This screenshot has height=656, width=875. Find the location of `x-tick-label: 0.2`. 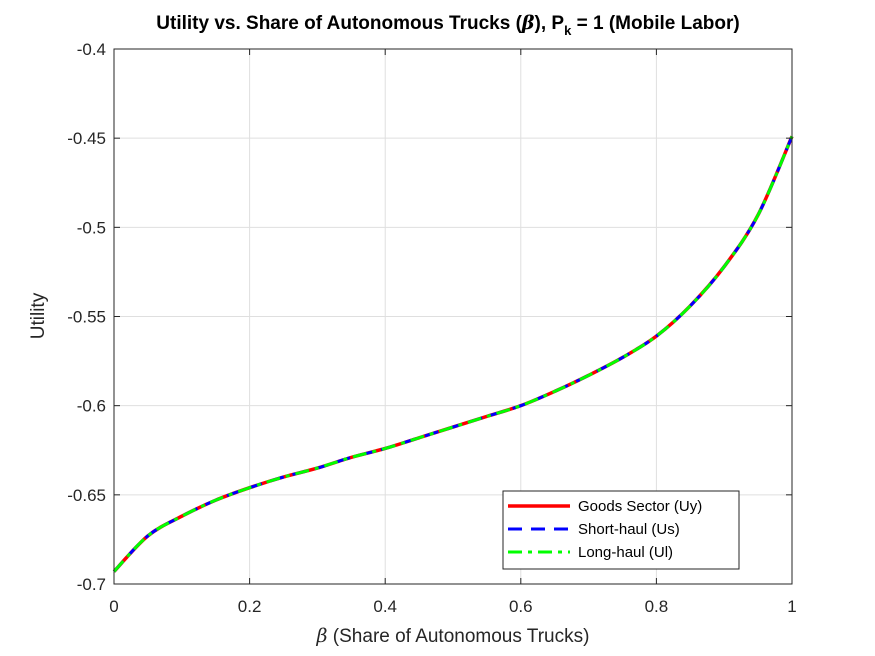

x-tick-label: 0.2 is located at coordinates (250, 606).